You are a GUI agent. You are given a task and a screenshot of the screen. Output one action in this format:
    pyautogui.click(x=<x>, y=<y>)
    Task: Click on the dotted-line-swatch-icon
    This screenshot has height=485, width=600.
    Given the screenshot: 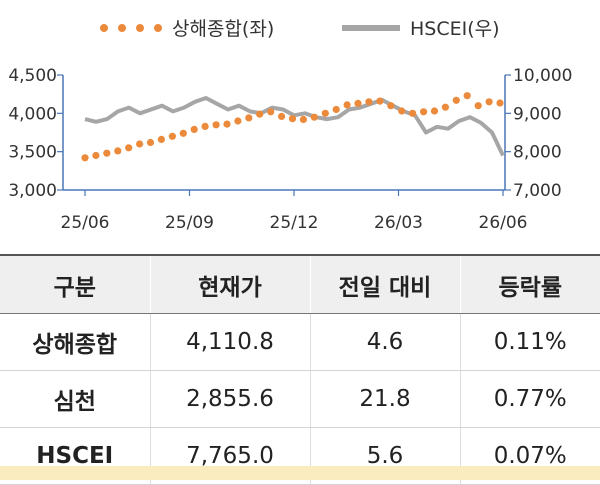 What is the action you would take?
    pyautogui.click(x=131, y=27)
    